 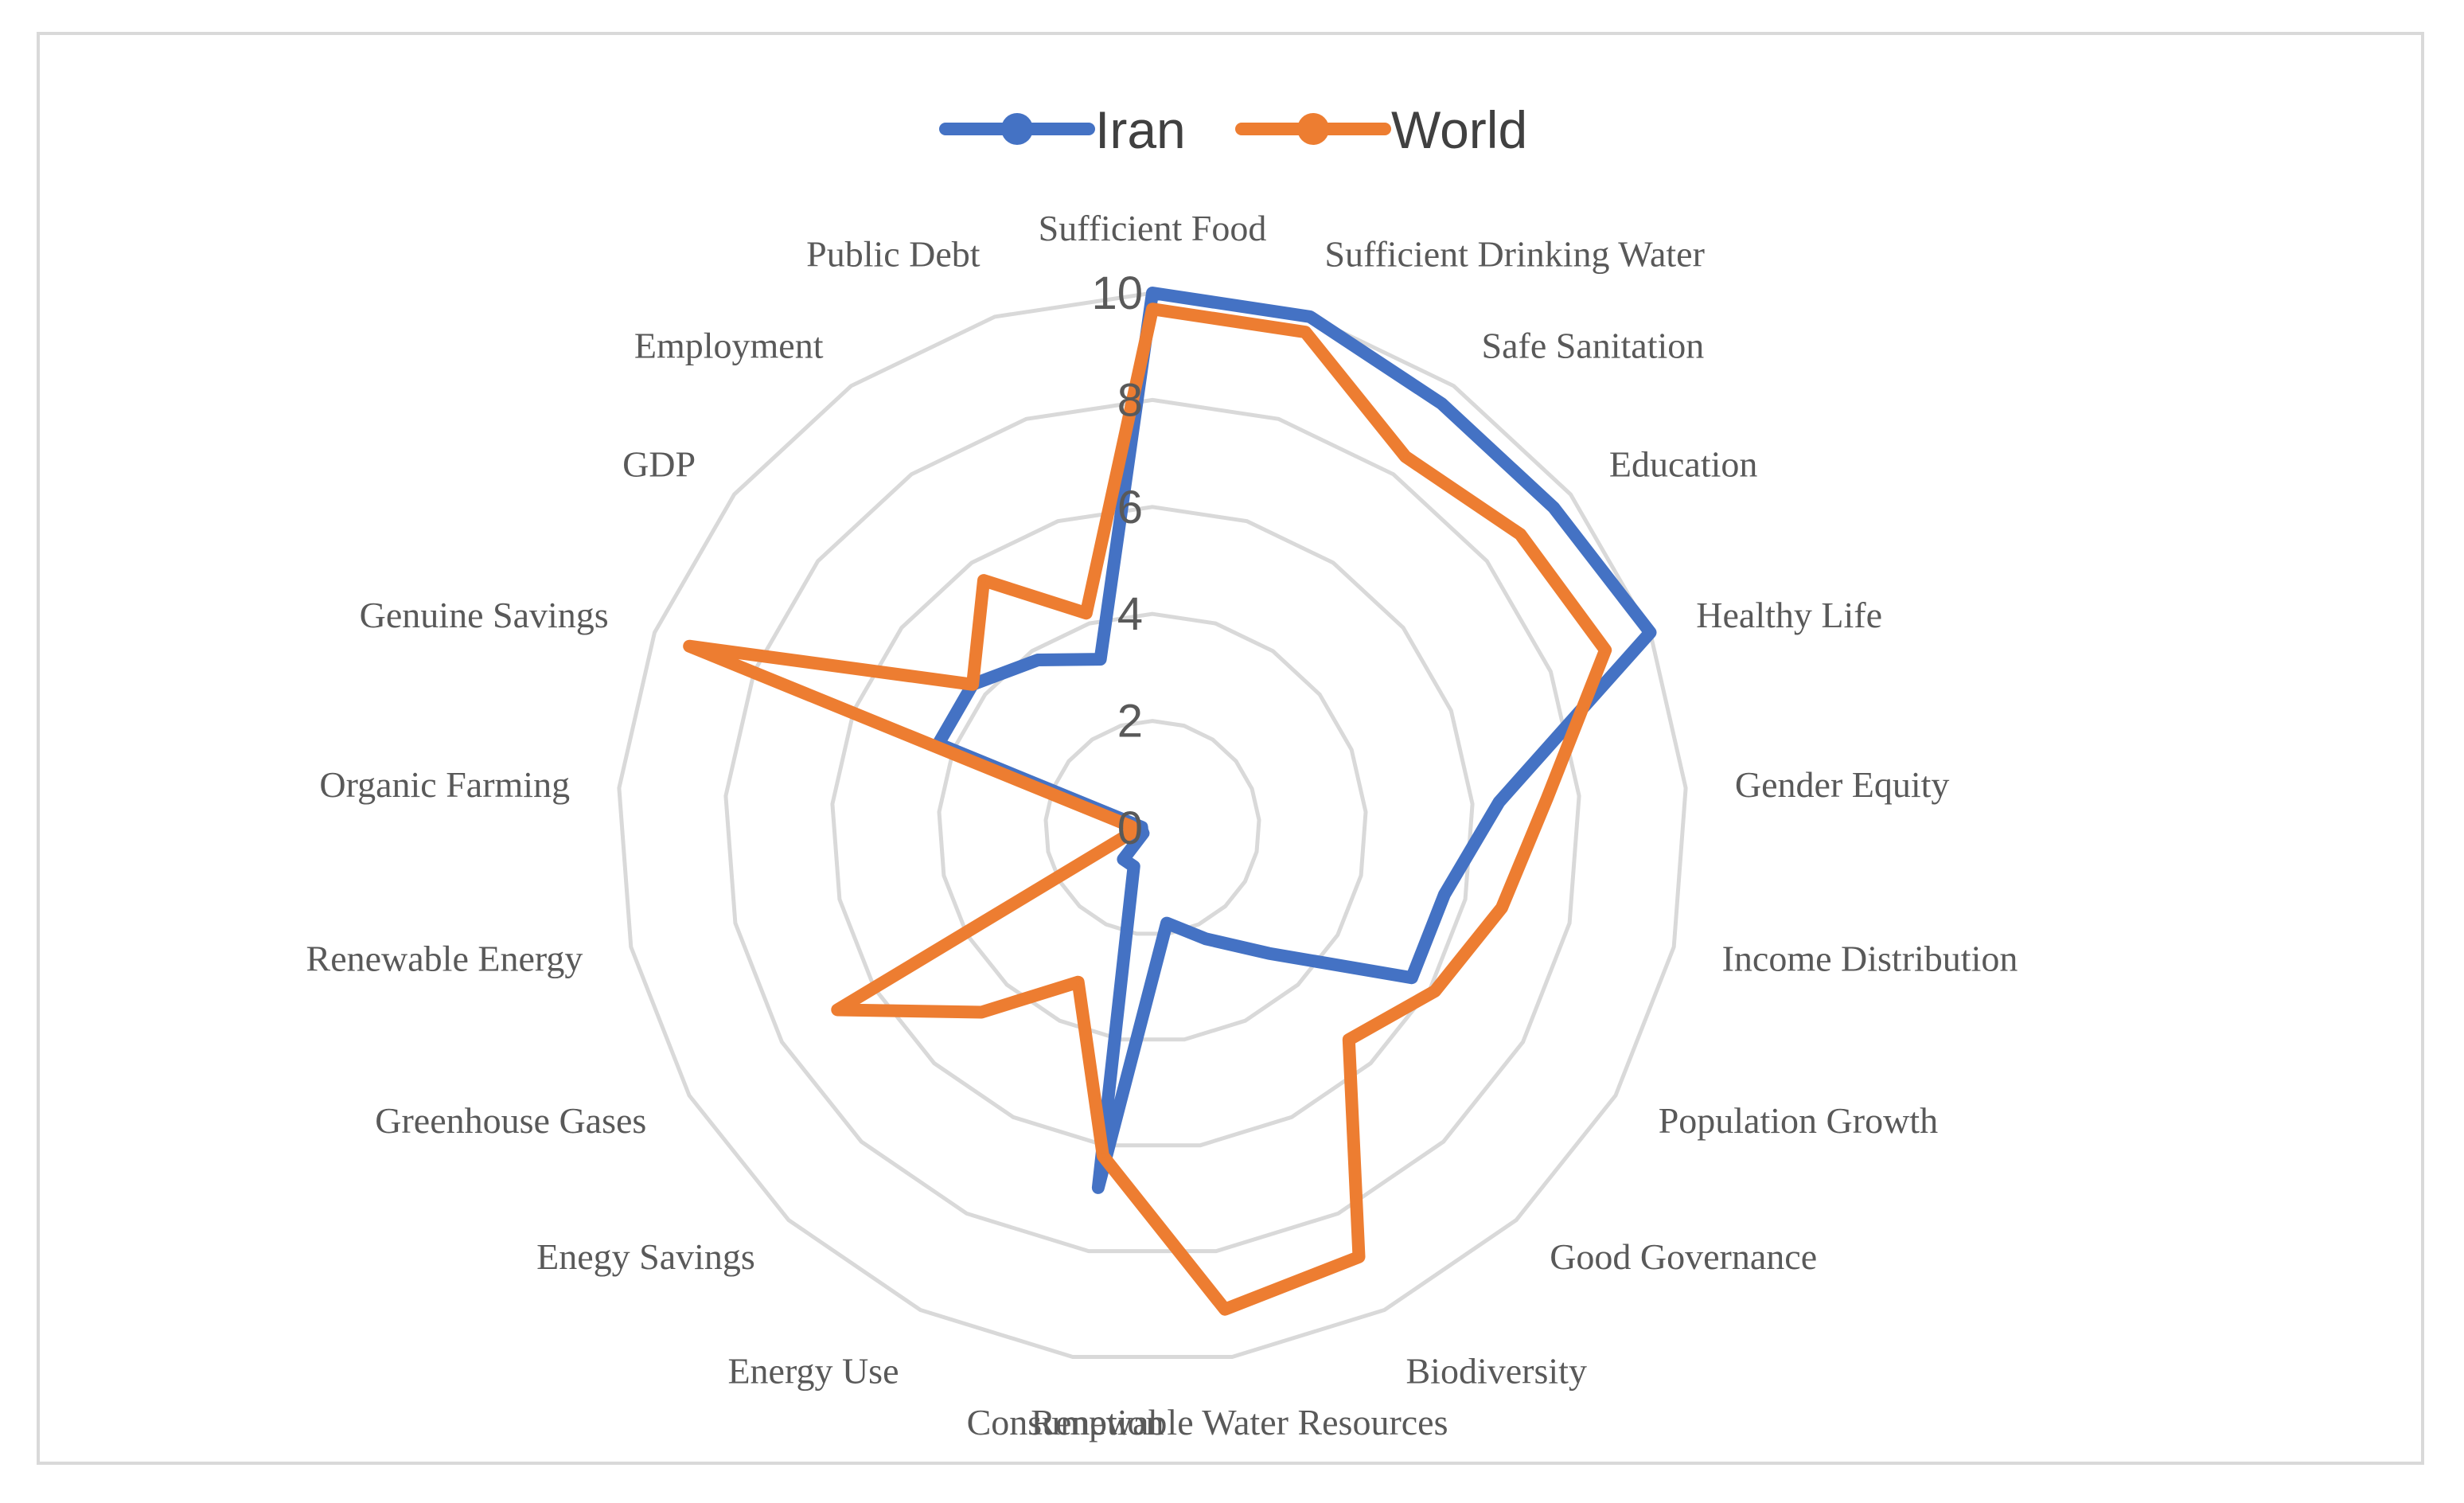 I want to click on category-label-6: Income Distribution, so click(x=1870, y=958).